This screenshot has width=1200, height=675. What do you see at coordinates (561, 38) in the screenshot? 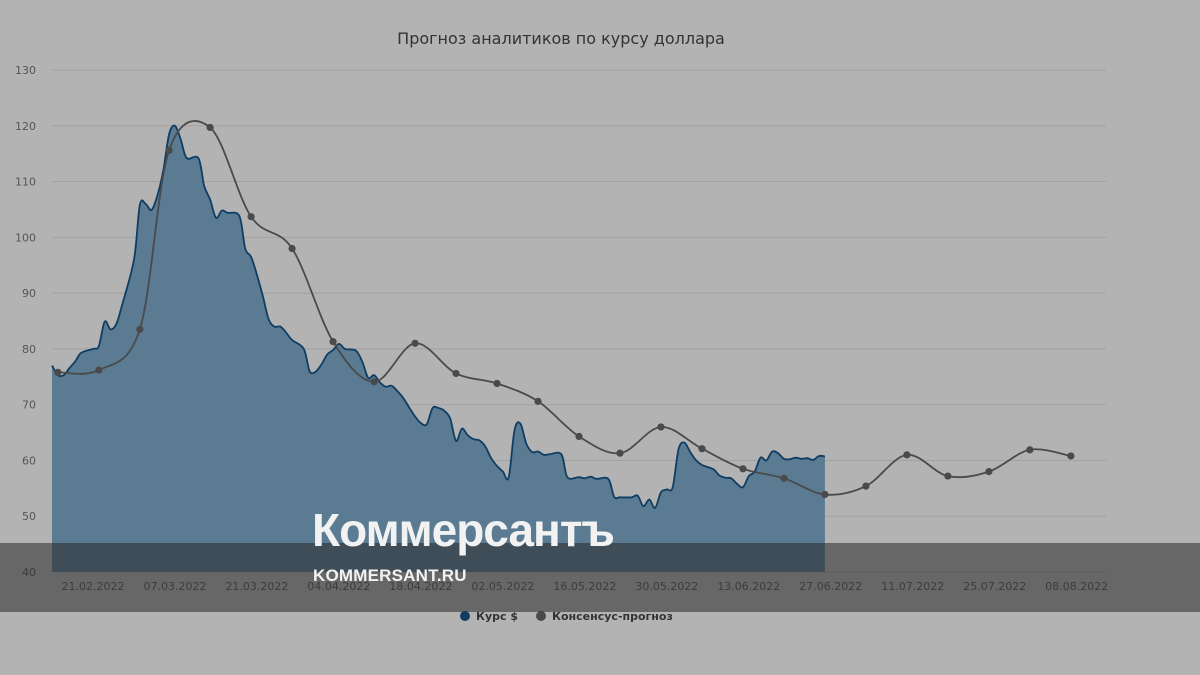
I see `chart-title: Прогноз аналитиков по курсу доллара` at bounding box center [561, 38].